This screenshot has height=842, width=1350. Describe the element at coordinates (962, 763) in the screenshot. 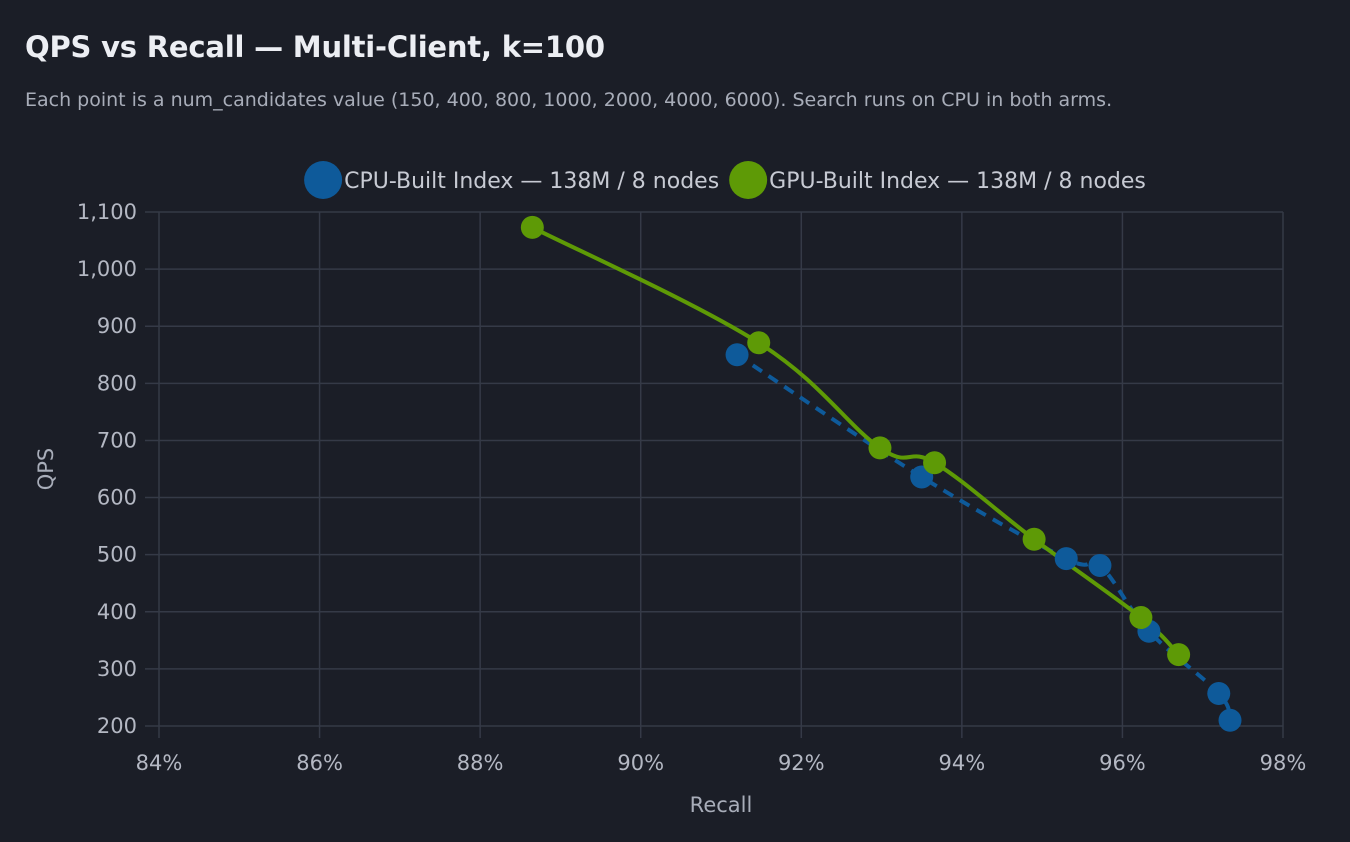

I see `x-tick-label: 94%` at that location.